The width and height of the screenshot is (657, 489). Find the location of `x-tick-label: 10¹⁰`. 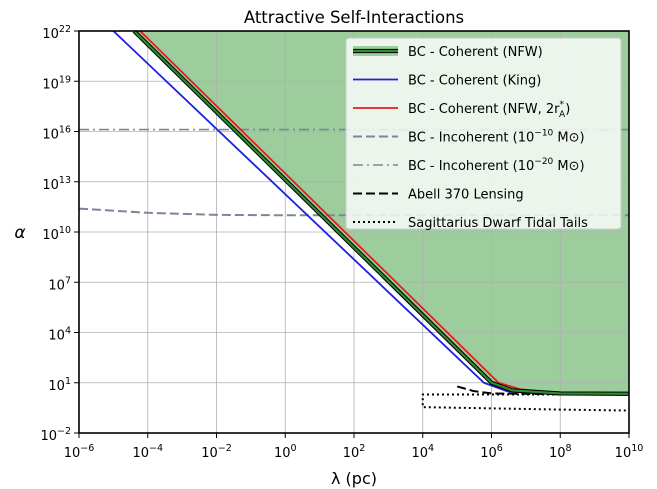

x-tick-label: 10¹⁰ is located at coordinates (629, 452).